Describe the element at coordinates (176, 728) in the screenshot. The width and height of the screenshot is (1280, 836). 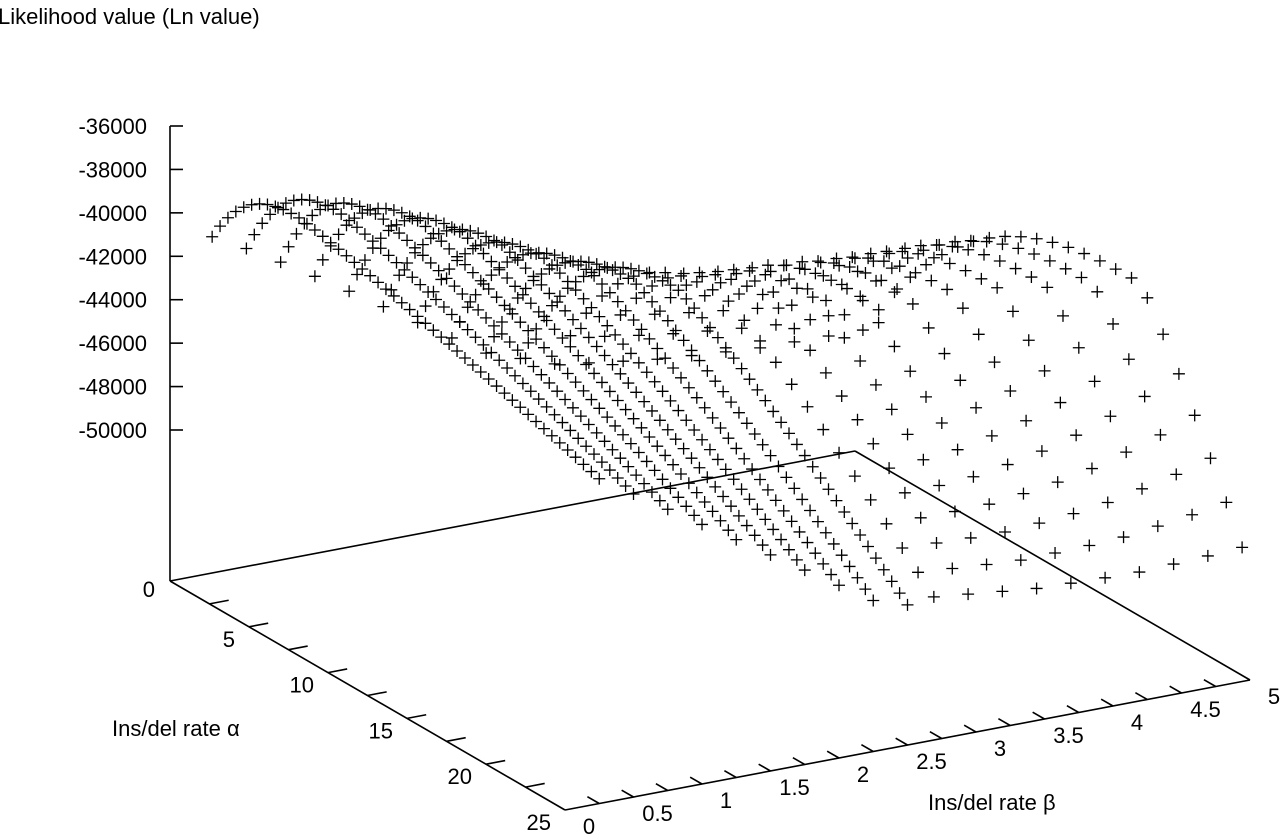
I see `y-axis-title: Ins/del rate α` at that location.